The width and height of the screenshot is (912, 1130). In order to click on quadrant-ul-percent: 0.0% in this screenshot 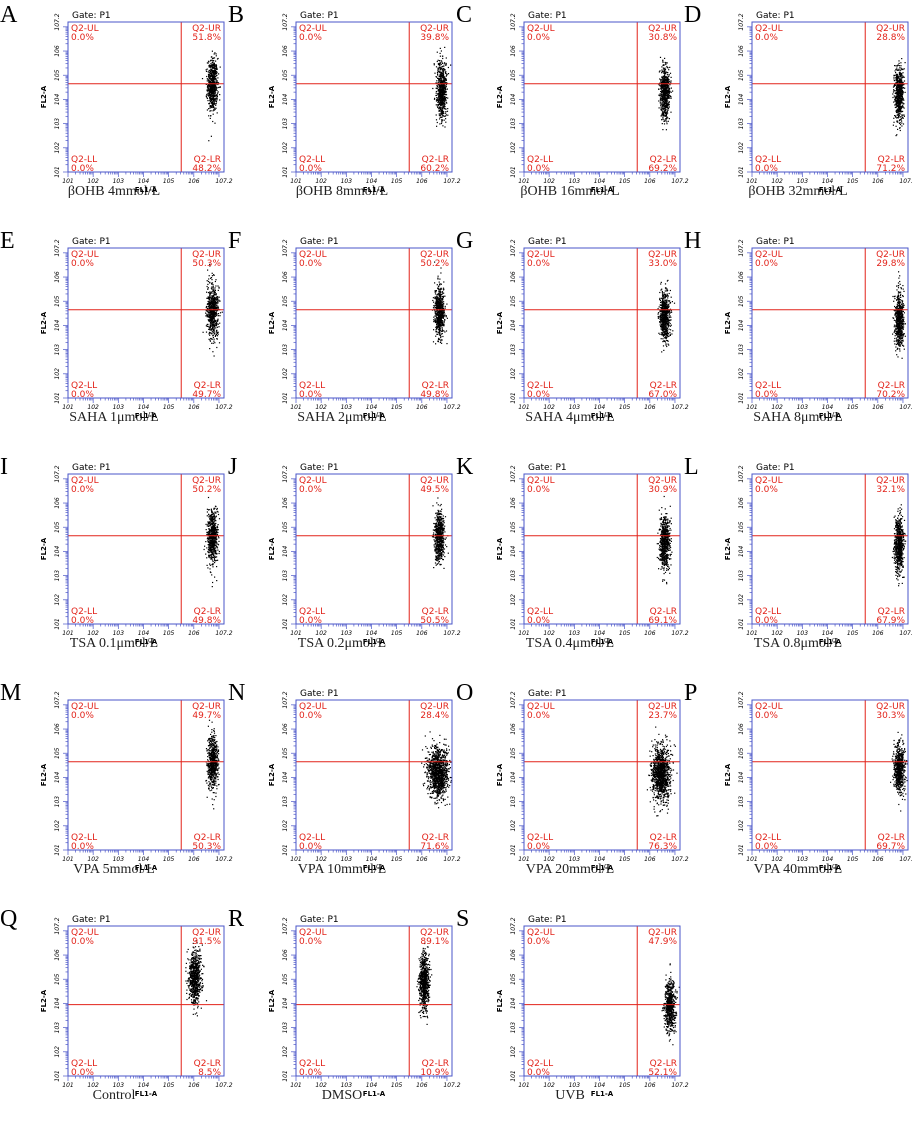, I will do `click(538, 38)`.